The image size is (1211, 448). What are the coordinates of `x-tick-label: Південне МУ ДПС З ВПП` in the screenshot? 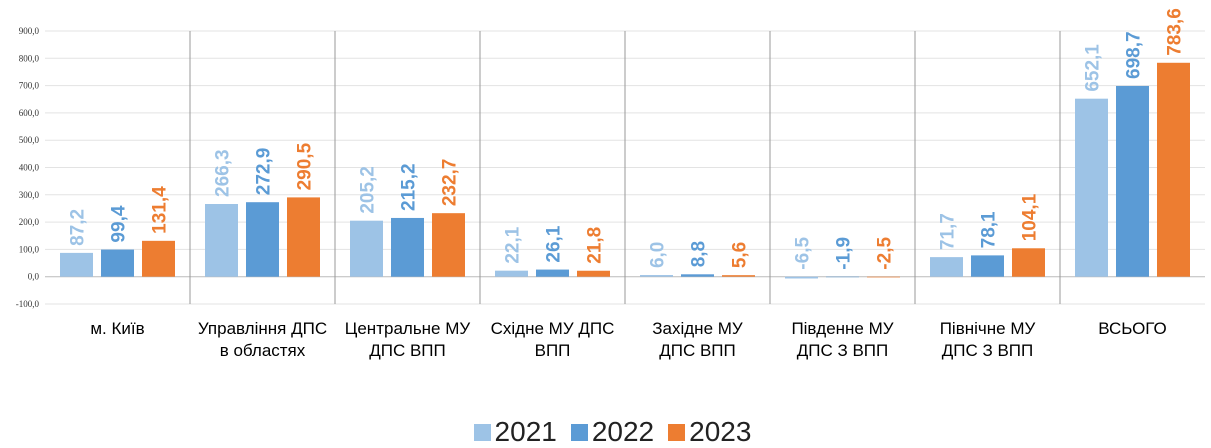 It's located at (842, 339).